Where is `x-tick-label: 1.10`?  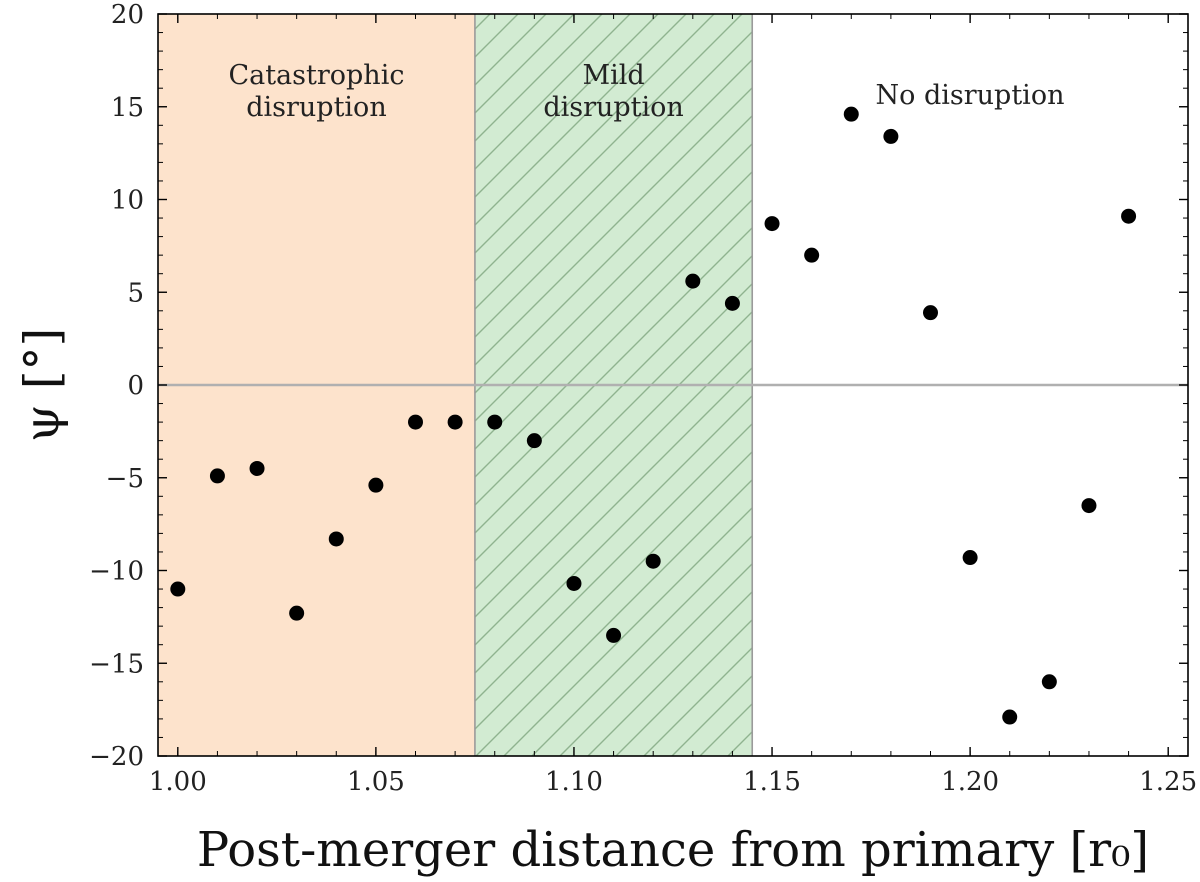
x-tick-label: 1.10 is located at coordinates (574, 782).